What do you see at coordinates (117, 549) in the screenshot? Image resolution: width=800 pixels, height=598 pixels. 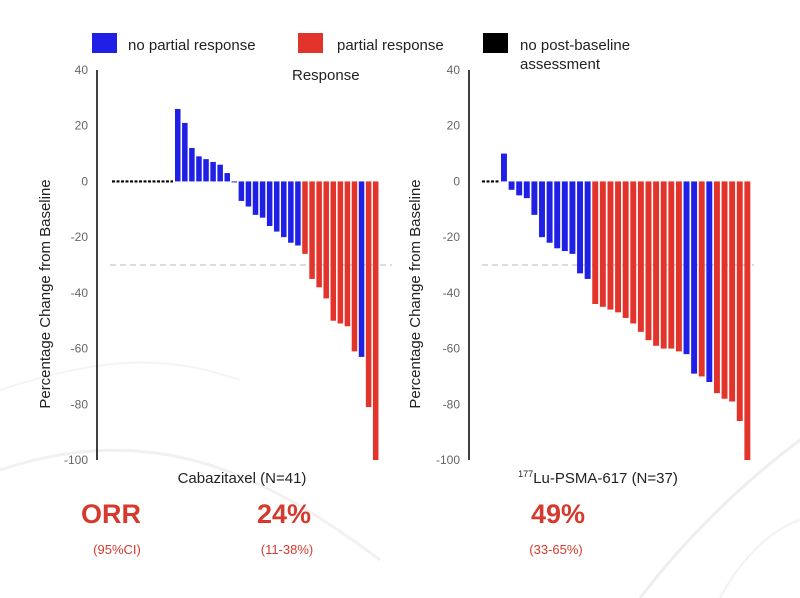 I see `orr-ci-label: (95%CI)` at bounding box center [117, 549].